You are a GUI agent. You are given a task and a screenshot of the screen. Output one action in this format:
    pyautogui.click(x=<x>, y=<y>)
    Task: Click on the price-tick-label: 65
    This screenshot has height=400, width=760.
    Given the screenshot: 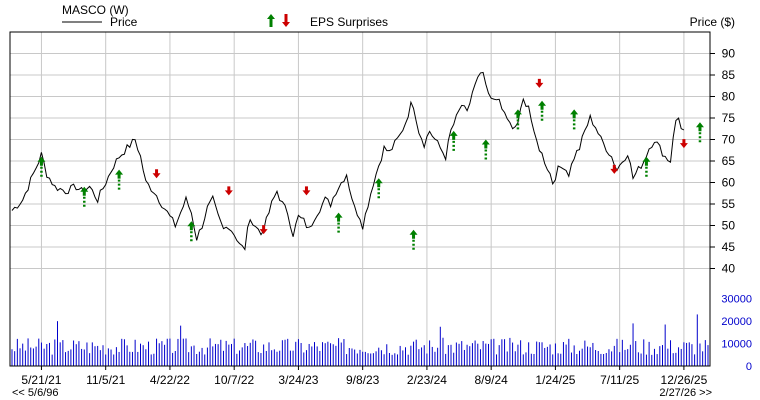 What is the action you would take?
    pyautogui.click(x=729, y=161)
    